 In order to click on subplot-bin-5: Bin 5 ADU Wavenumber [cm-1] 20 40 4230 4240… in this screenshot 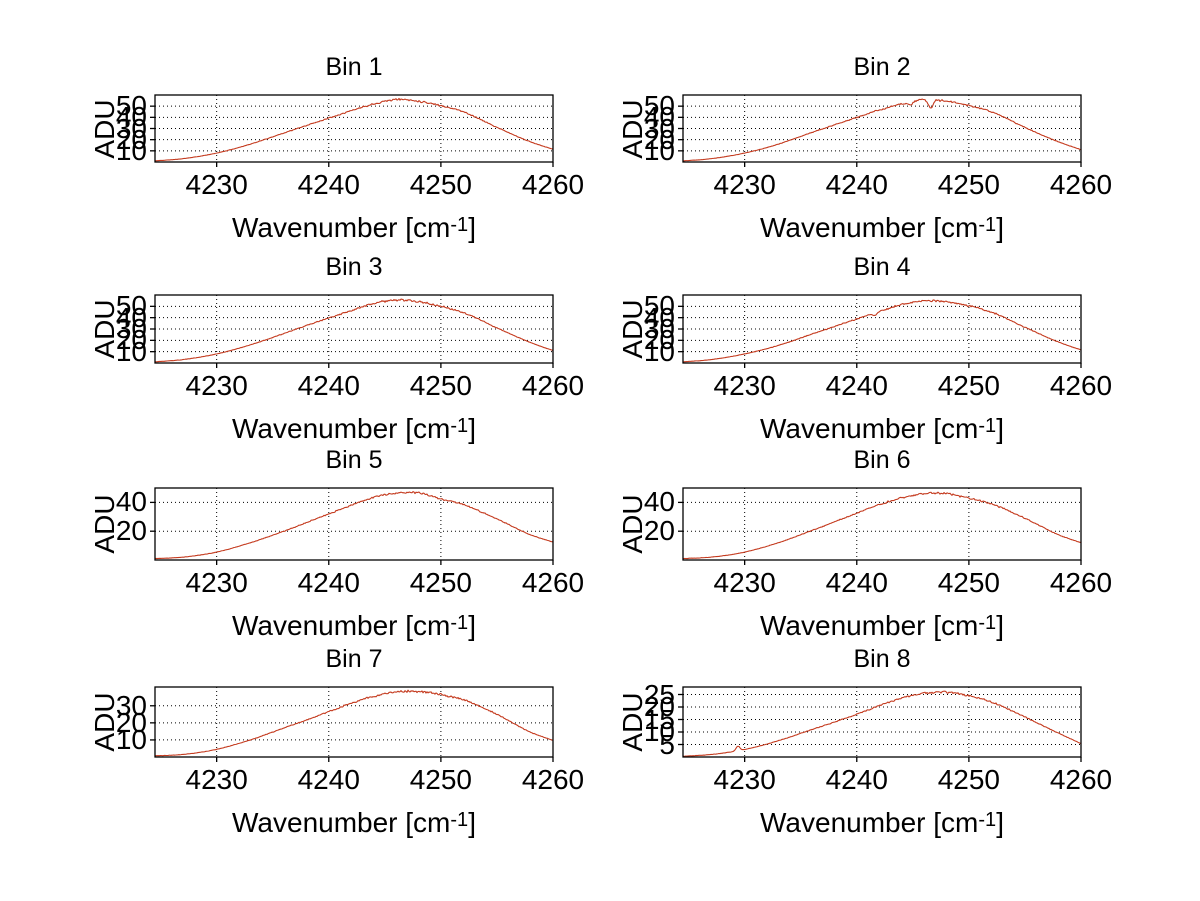, I will do `click(304, 550)`.